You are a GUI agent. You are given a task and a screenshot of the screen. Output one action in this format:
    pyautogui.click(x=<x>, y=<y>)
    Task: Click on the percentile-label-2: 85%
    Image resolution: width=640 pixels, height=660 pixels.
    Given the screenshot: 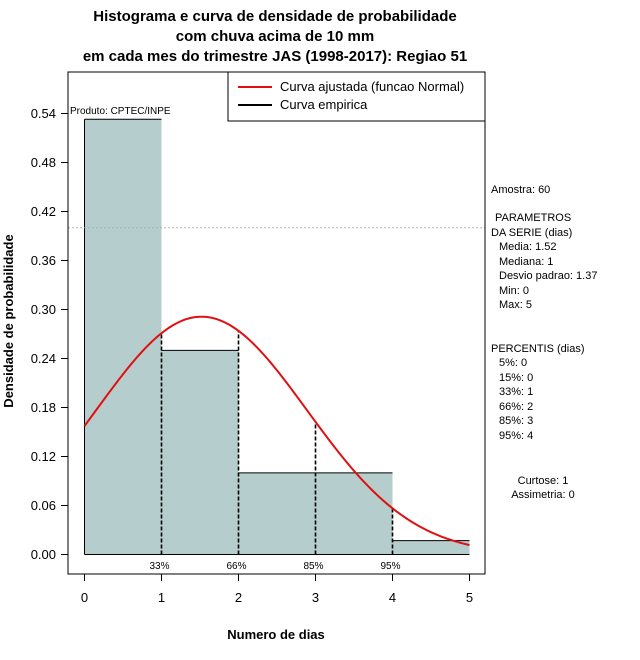 What is the action you would take?
    pyautogui.click(x=313, y=566)
    